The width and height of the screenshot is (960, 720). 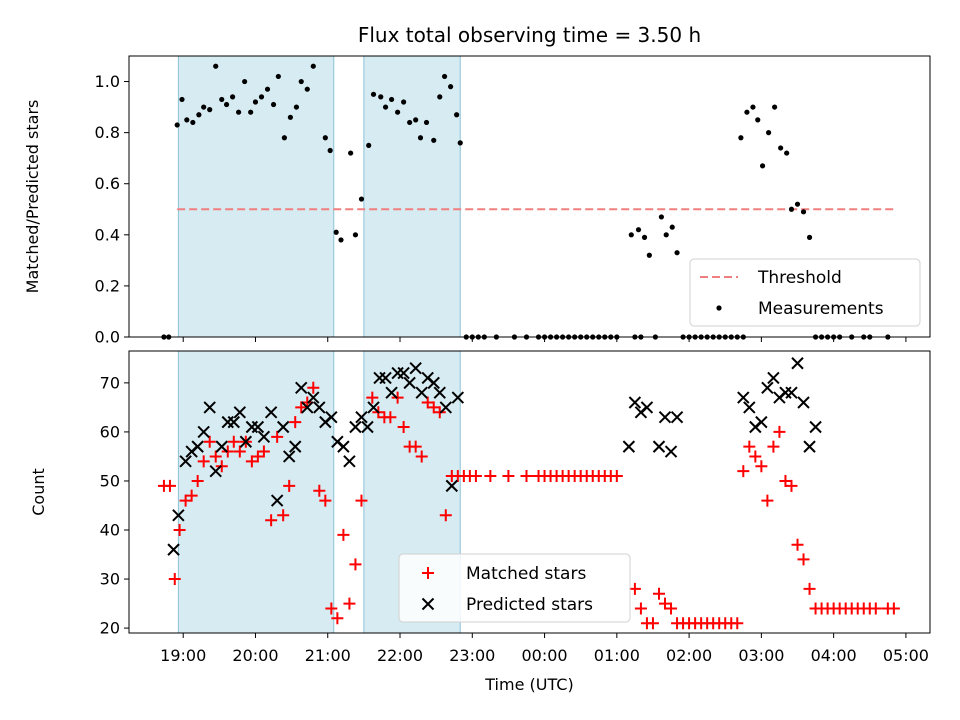 I want to click on y-tick-label: 60, so click(x=110, y=431).